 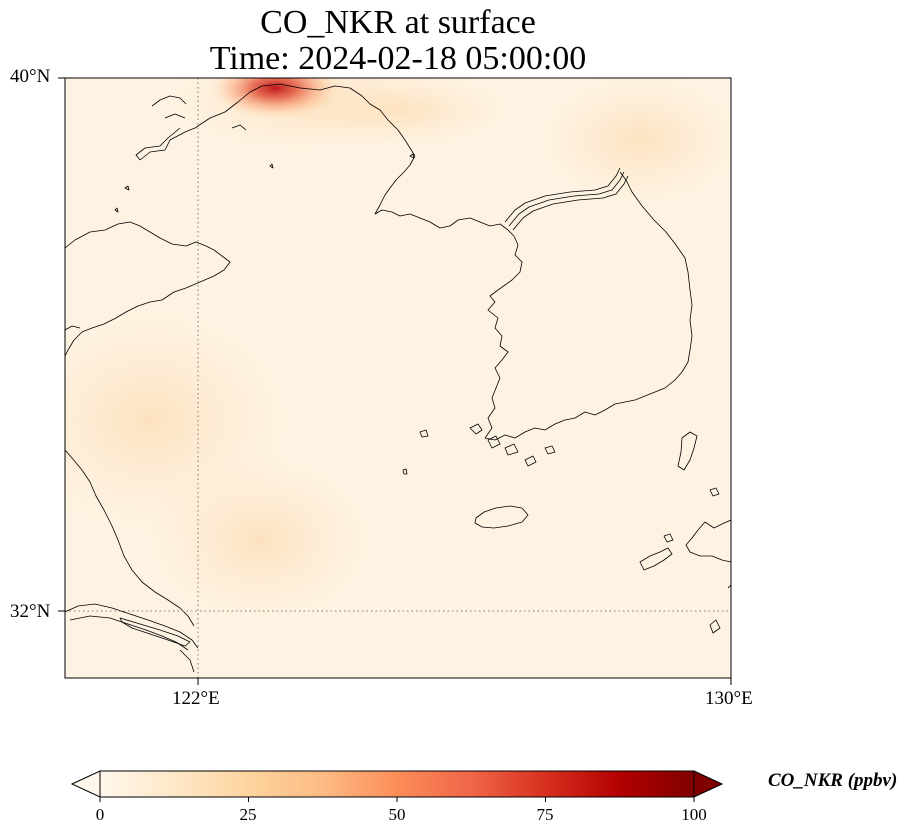 I want to click on colorbar-max-extend, so click(x=708, y=784).